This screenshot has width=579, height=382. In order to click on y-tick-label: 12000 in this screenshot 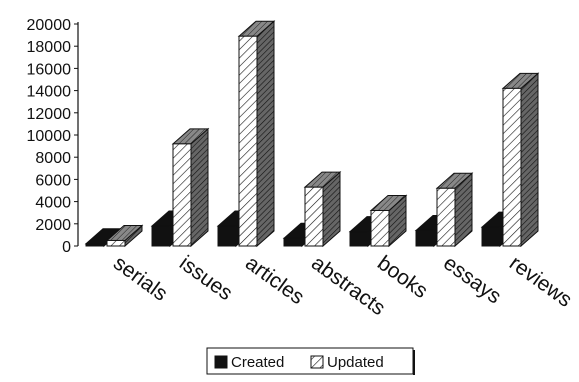, I will do `click(49, 114)`.